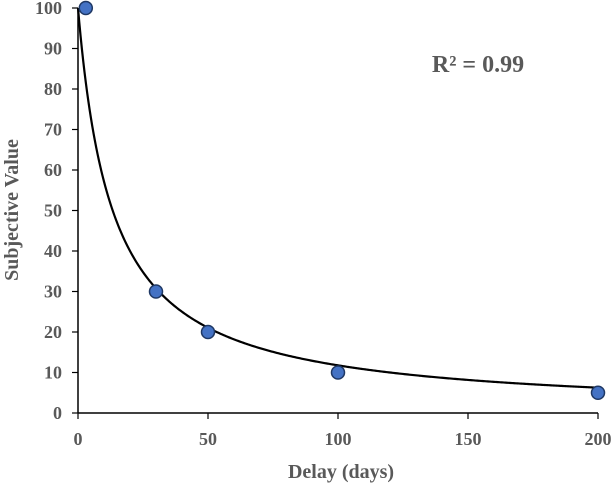  Describe the element at coordinates (598, 439) in the screenshot. I see `x-tick-label: 200` at that location.